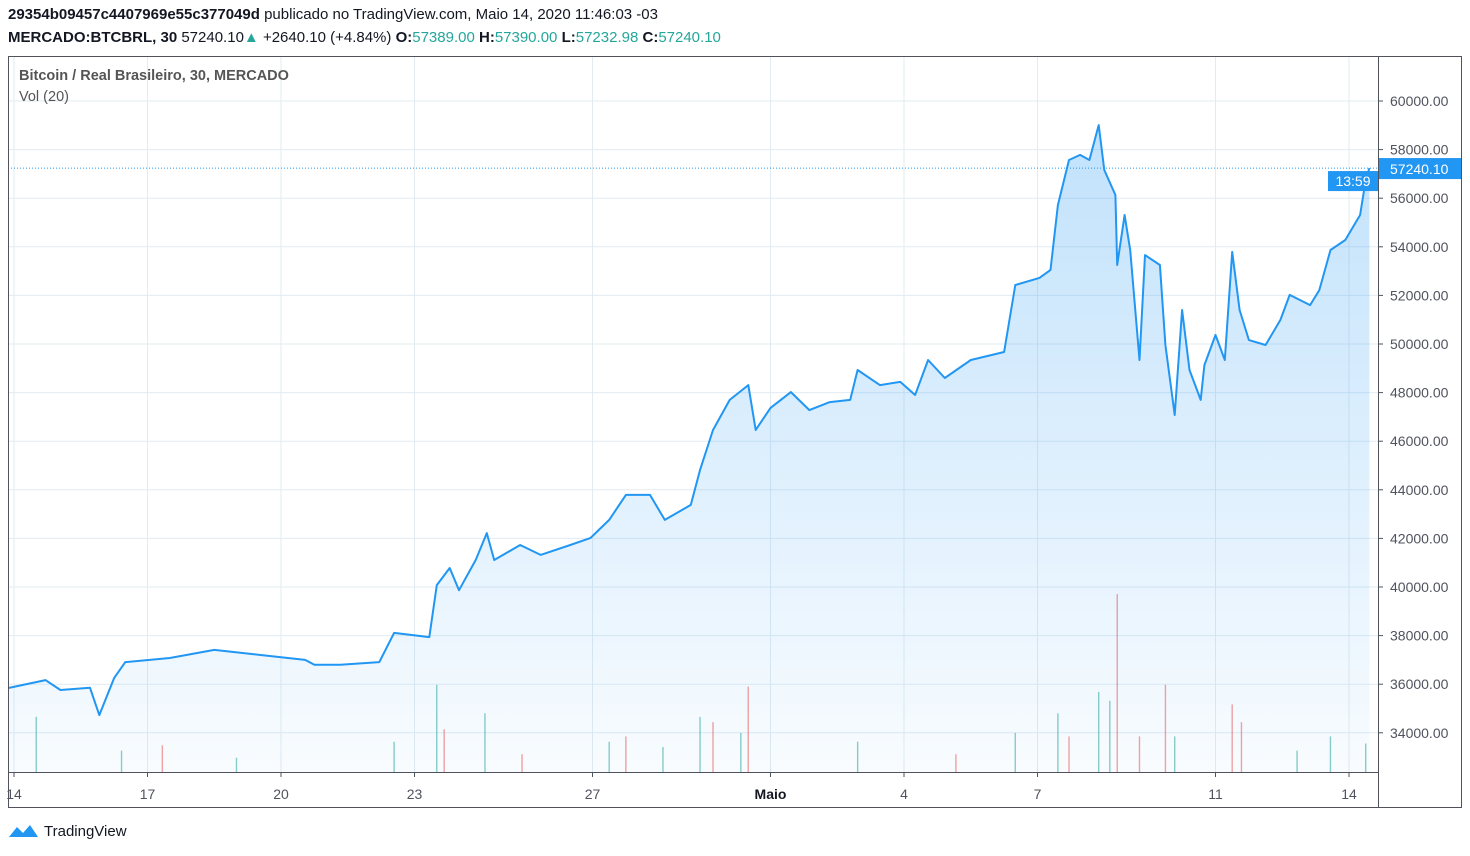 The width and height of the screenshot is (1470, 856). What do you see at coordinates (1419, 295) in the screenshot?
I see `y-tick-label: 52000.00` at bounding box center [1419, 295].